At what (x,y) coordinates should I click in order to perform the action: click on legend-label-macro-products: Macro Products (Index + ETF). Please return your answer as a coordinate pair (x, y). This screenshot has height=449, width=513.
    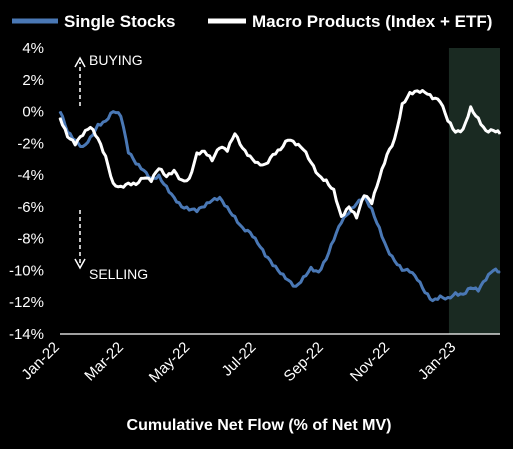
    Looking at the image, I should click on (372, 21).